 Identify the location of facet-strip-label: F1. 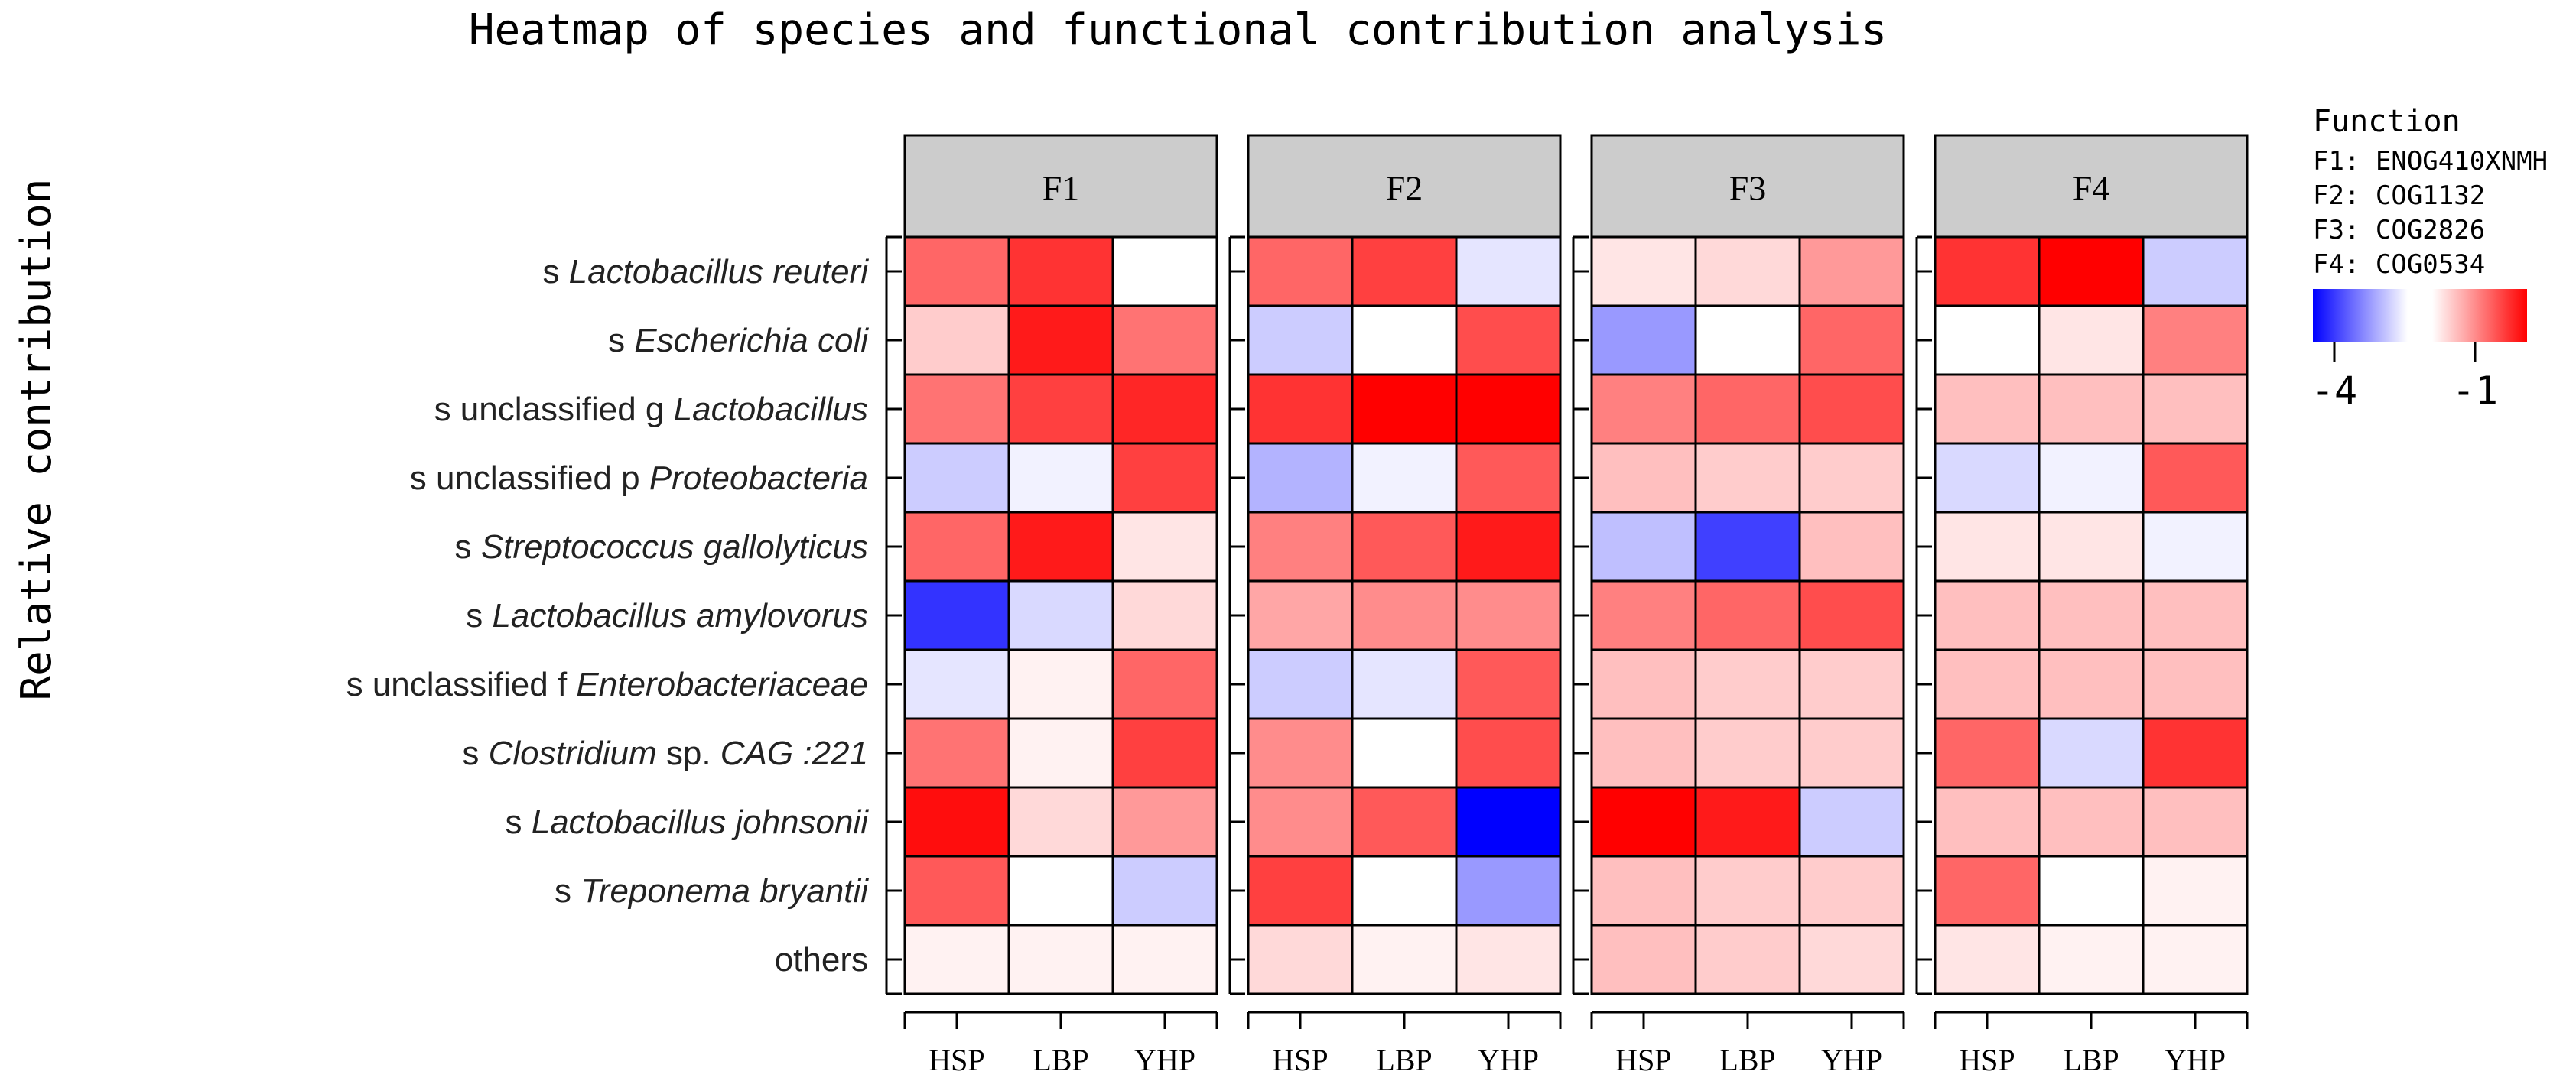
(1061, 189).